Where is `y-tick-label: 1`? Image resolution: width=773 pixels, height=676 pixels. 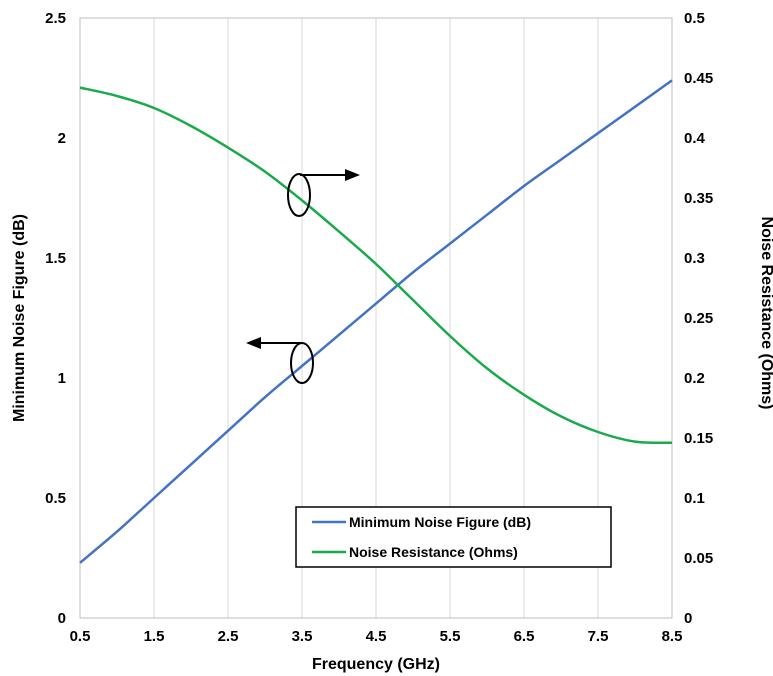
y-tick-label: 1 is located at coordinates (62, 378).